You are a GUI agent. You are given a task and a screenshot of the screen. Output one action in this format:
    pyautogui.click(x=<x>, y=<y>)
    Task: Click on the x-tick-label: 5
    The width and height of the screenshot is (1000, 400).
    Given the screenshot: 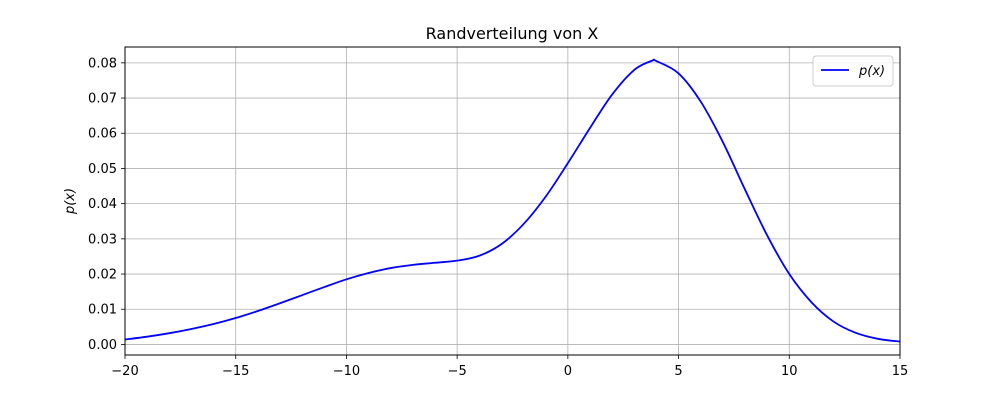 What is the action you would take?
    pyautogui.click(x=678, y=371)
    